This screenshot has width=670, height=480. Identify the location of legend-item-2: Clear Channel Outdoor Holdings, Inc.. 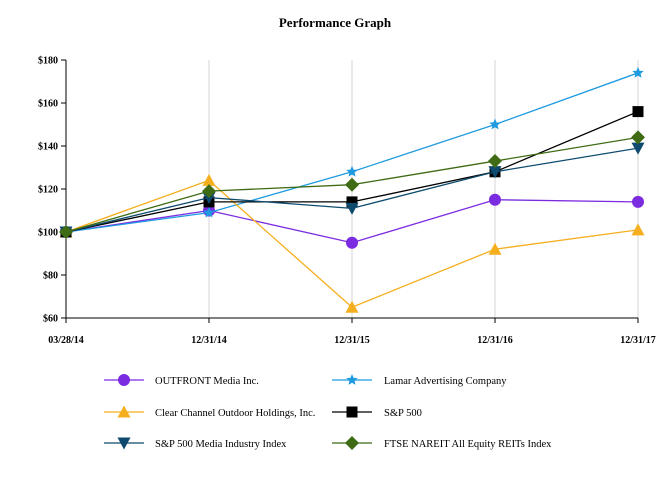
(209, 412).